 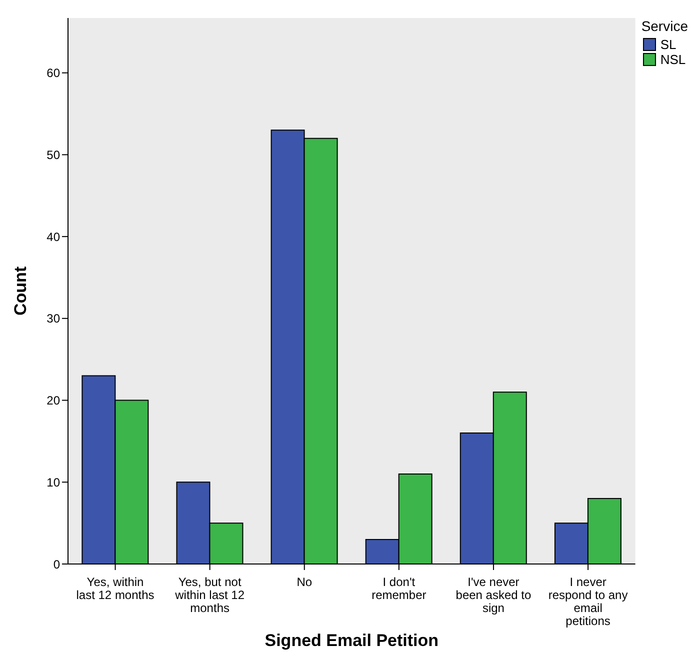 I want to click on legend-title: Service, so click(x=664, y=26).